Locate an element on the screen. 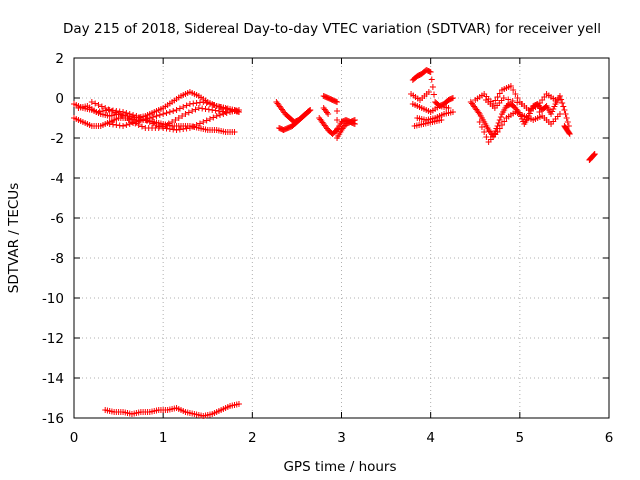 Image resolution: width=640 pixels, height=480 pixels. x-tick-label: 0 is located at coordinates (74, 438).